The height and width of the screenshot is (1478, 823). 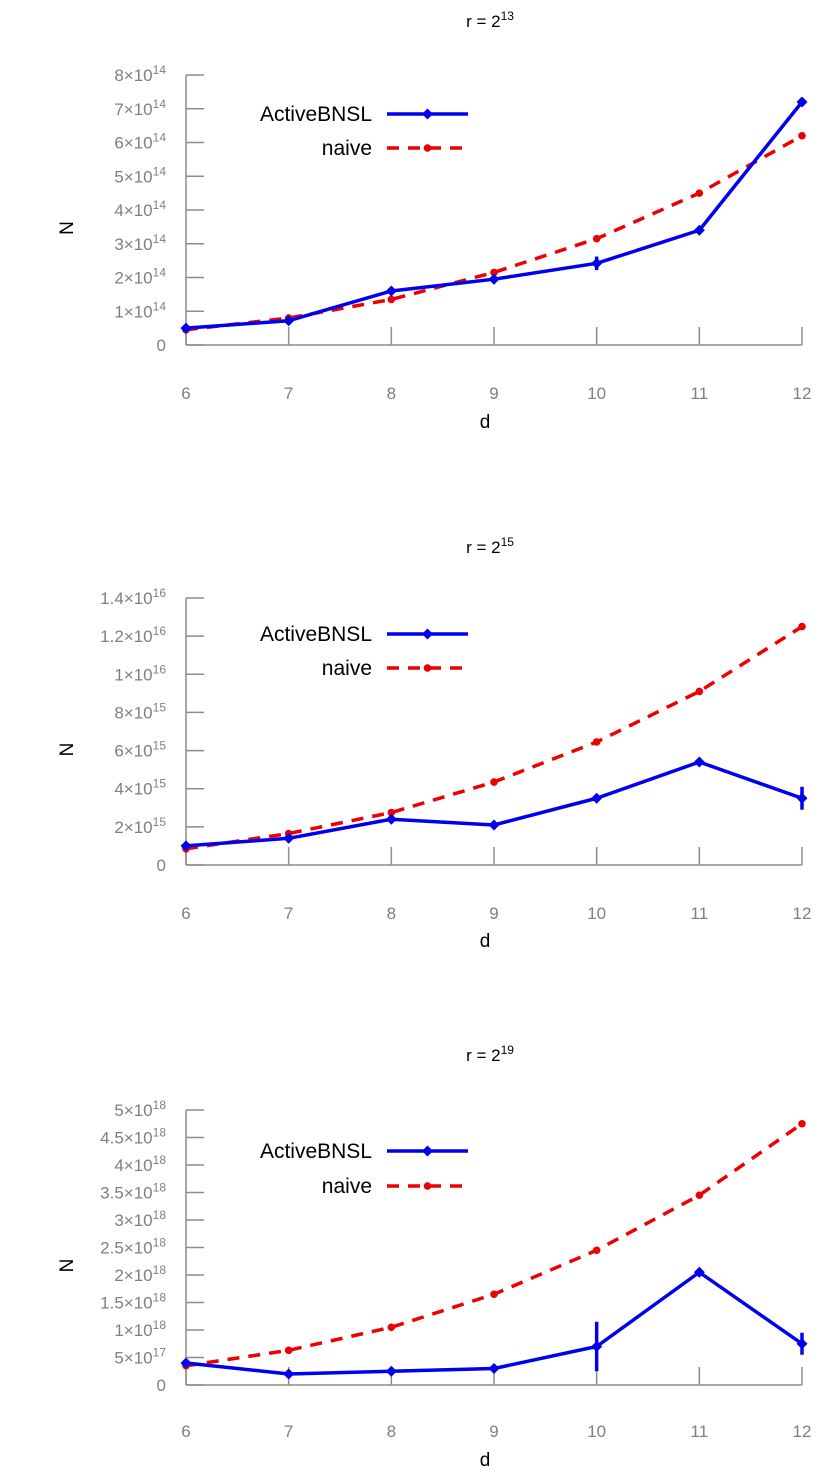 I want to click on y-tick-label: 2×10¹⁸, so click(x=140, y=1274).